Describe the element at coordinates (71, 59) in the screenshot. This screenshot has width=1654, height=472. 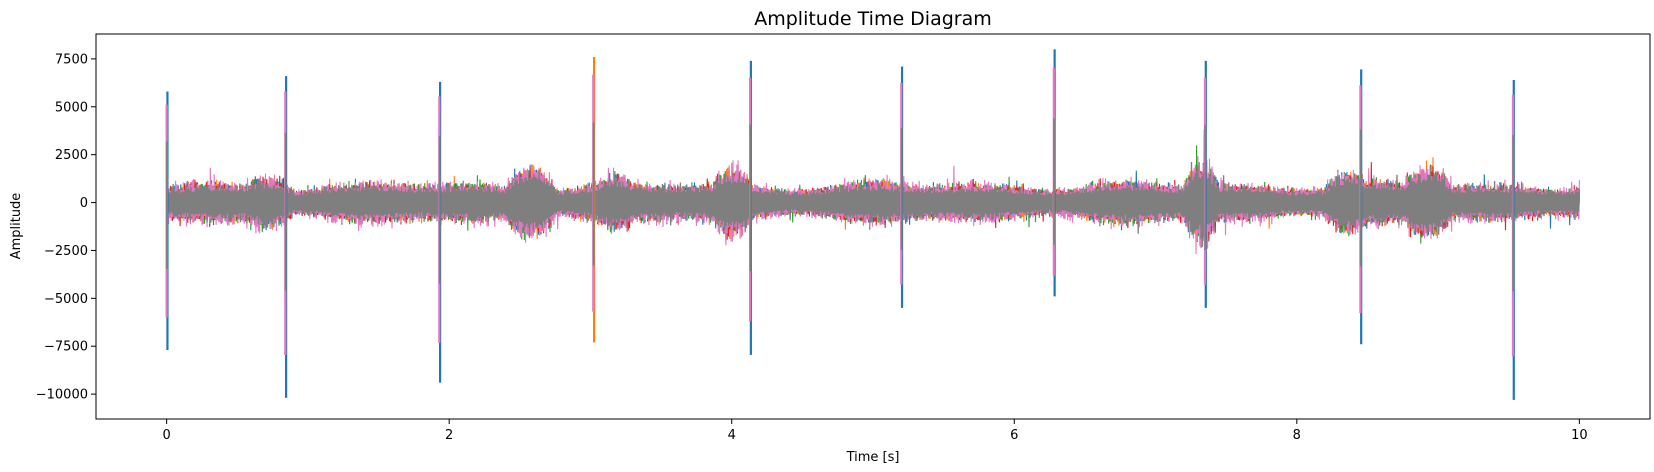
I see `y-tick-label: 7500` at that location.